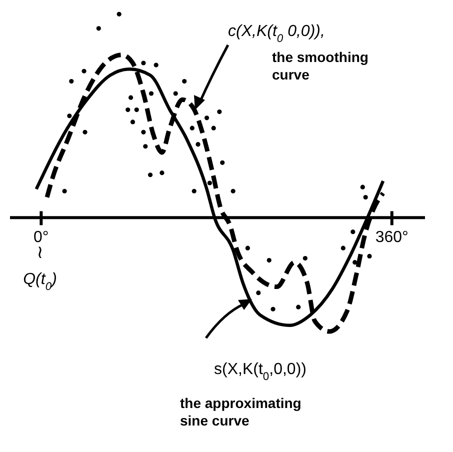  Describe the element at coordinates (40, 282) in the screenshot. I see `annotation: Q(t$_{0}$)` at that location.